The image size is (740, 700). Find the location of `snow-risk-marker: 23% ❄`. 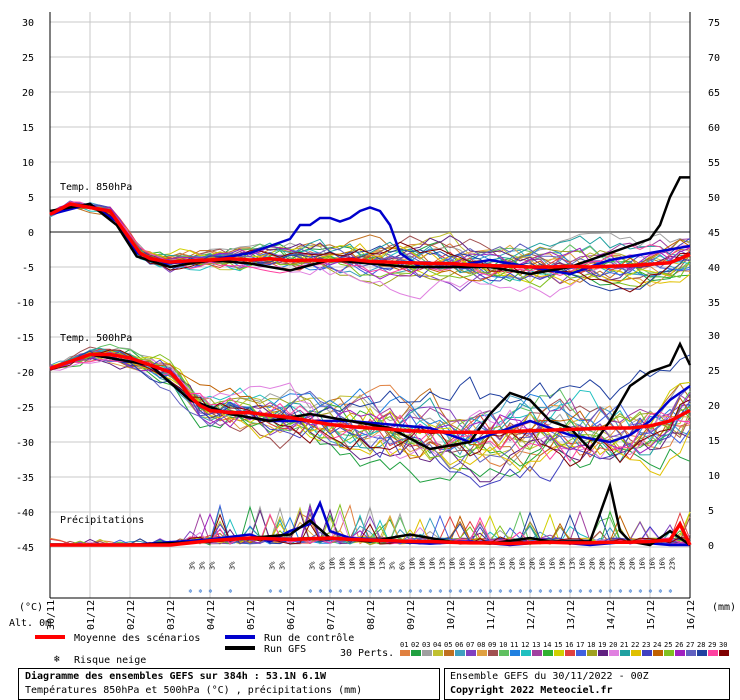

snow-risk-marker: 23% ❄ is located at coordinates (673, 576).